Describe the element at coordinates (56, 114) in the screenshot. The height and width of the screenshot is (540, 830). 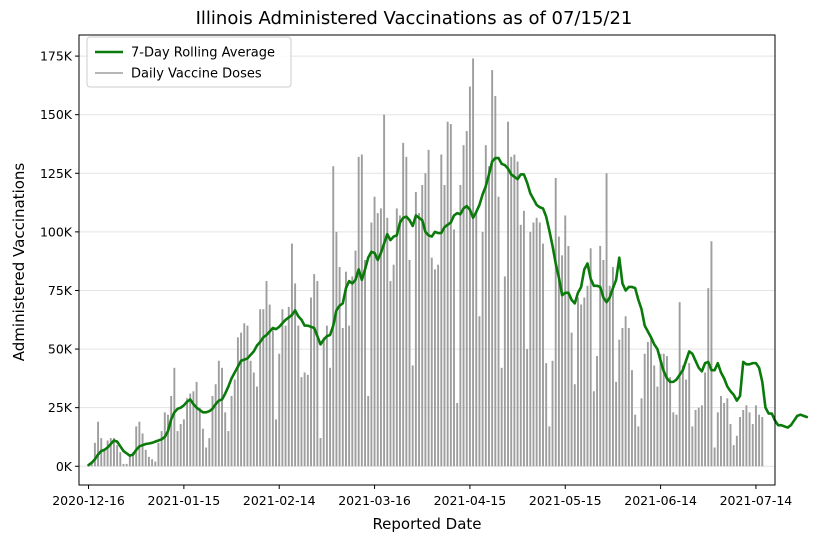
I see `y-tick-label: 150K` at that location.